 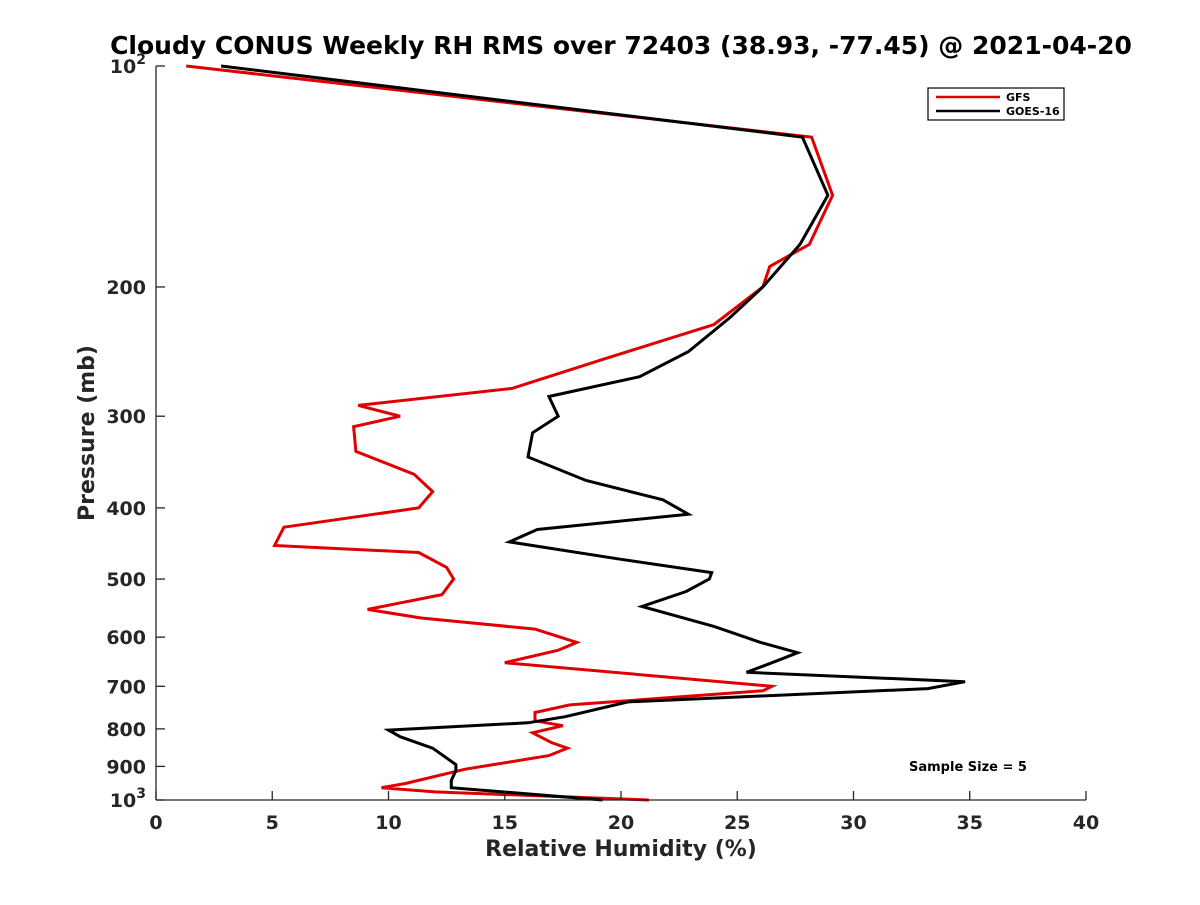 I want to click on y-tick-label: 700, so click(x=126, y=687).